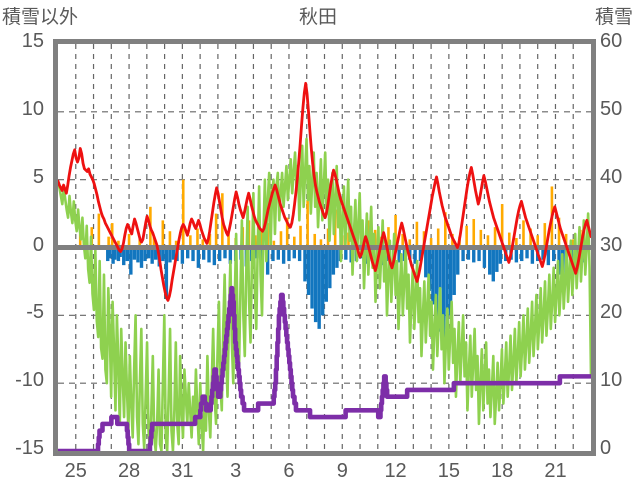  I want to click on left-axis-tick-label: -10, so click(29, 380).